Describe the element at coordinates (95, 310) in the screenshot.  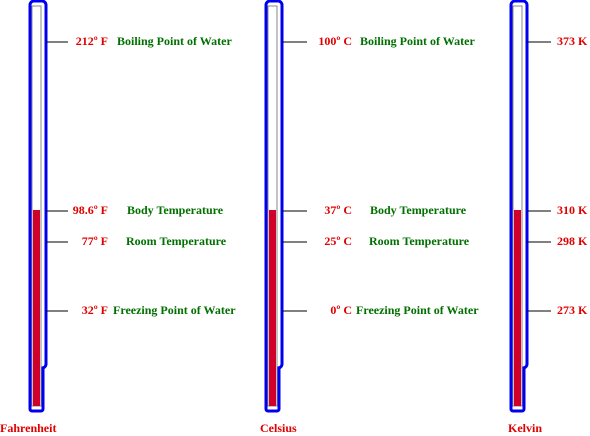
I see `temperature-reading: 32º F` at that location.